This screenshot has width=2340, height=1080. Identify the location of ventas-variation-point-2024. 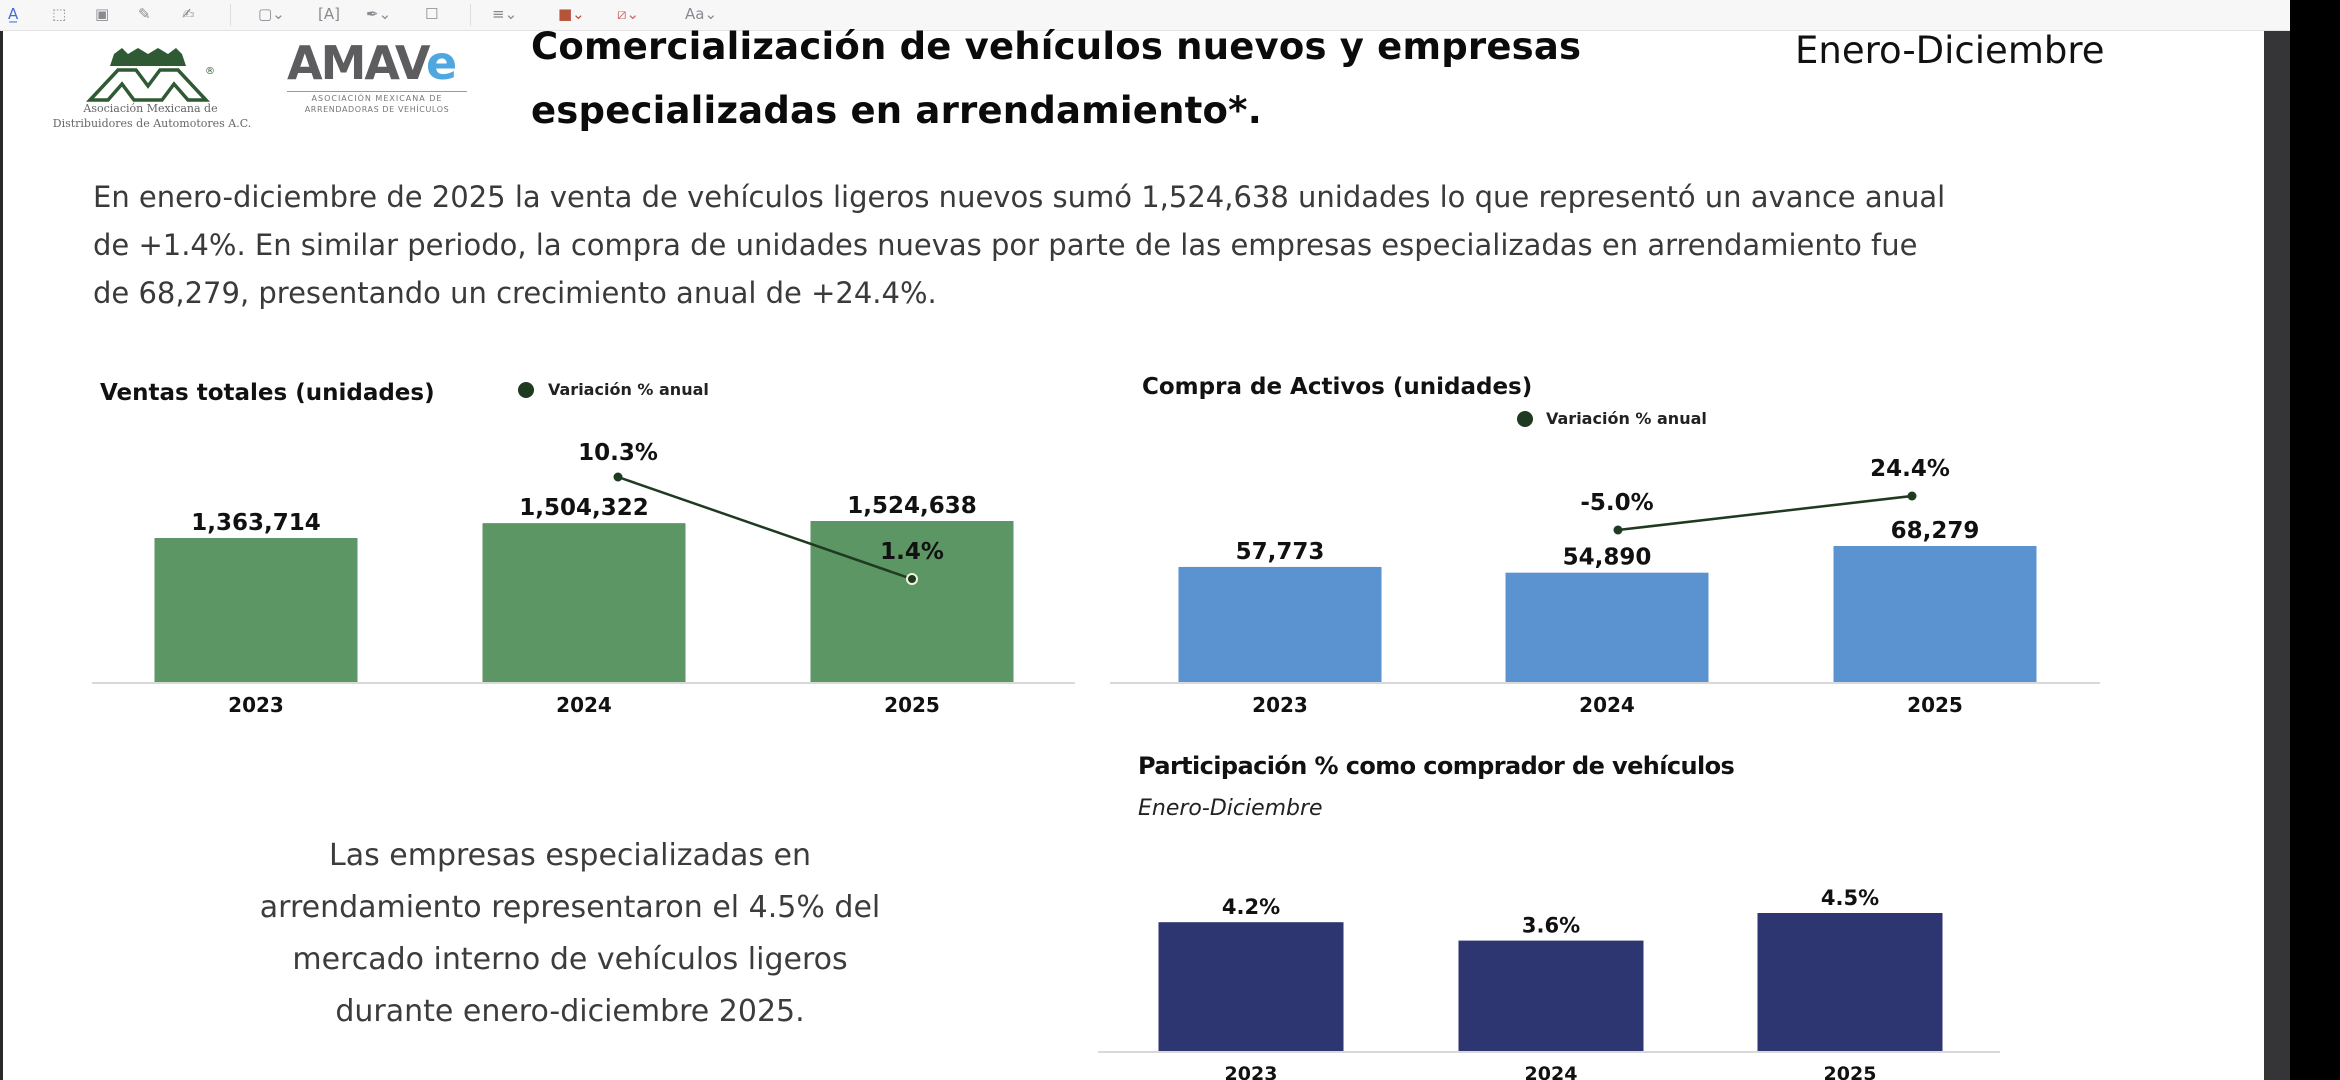
(618, 477).